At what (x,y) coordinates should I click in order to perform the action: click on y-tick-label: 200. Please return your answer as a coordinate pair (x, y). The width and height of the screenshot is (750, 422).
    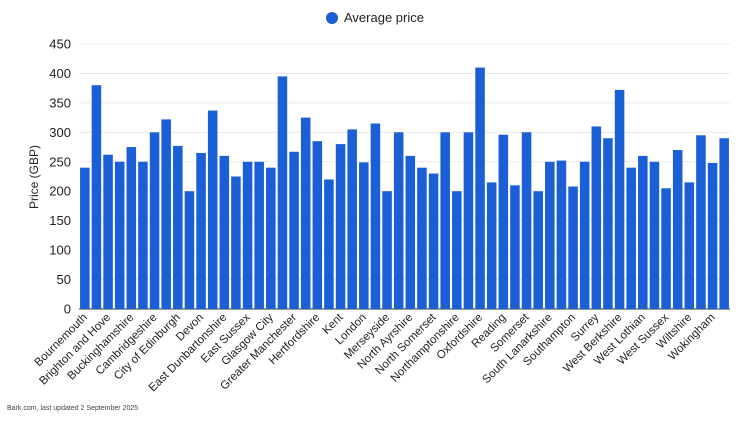
    Looking at the image, I should click on (60, 191).